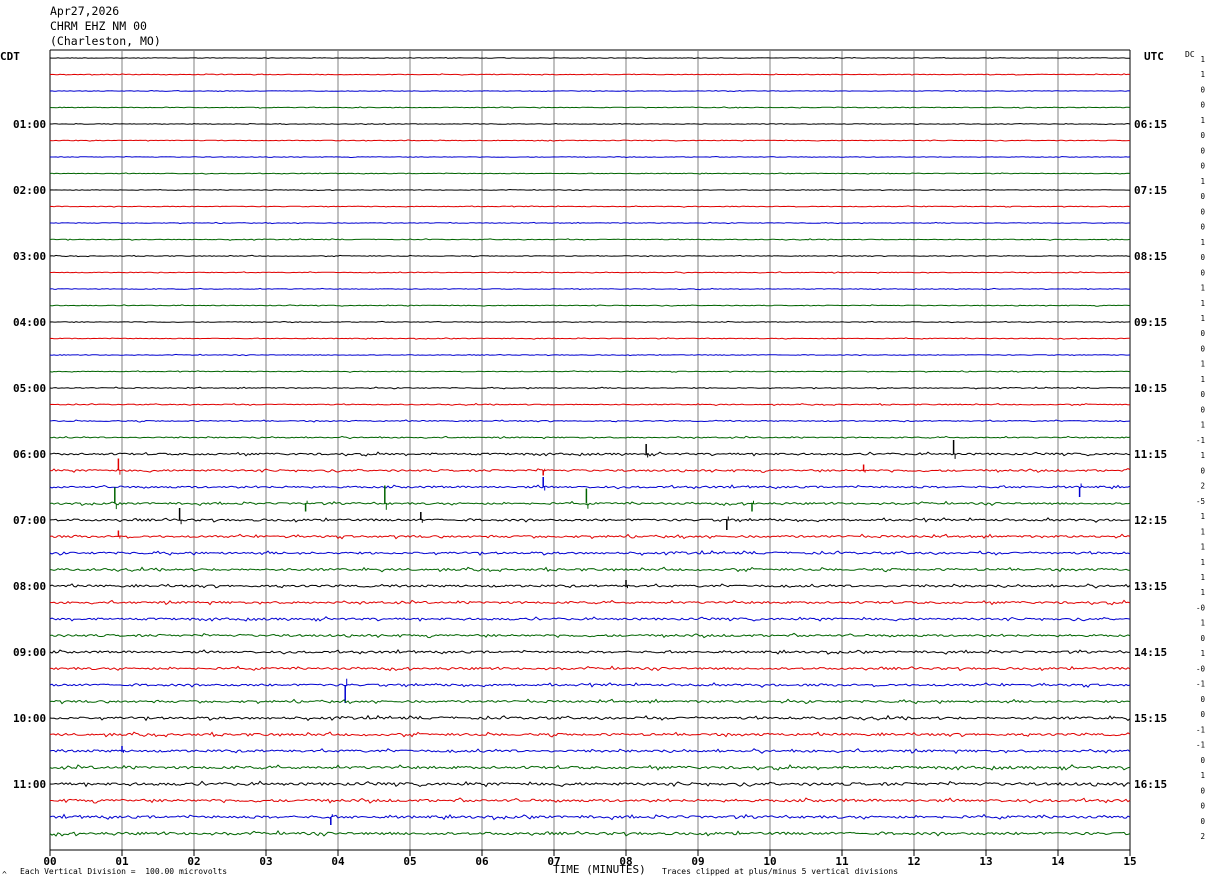 Image resolution: width=1210 pixels, height=886 pixels. I want to click on right-hour-label: 15:15, so click(1150, 718).